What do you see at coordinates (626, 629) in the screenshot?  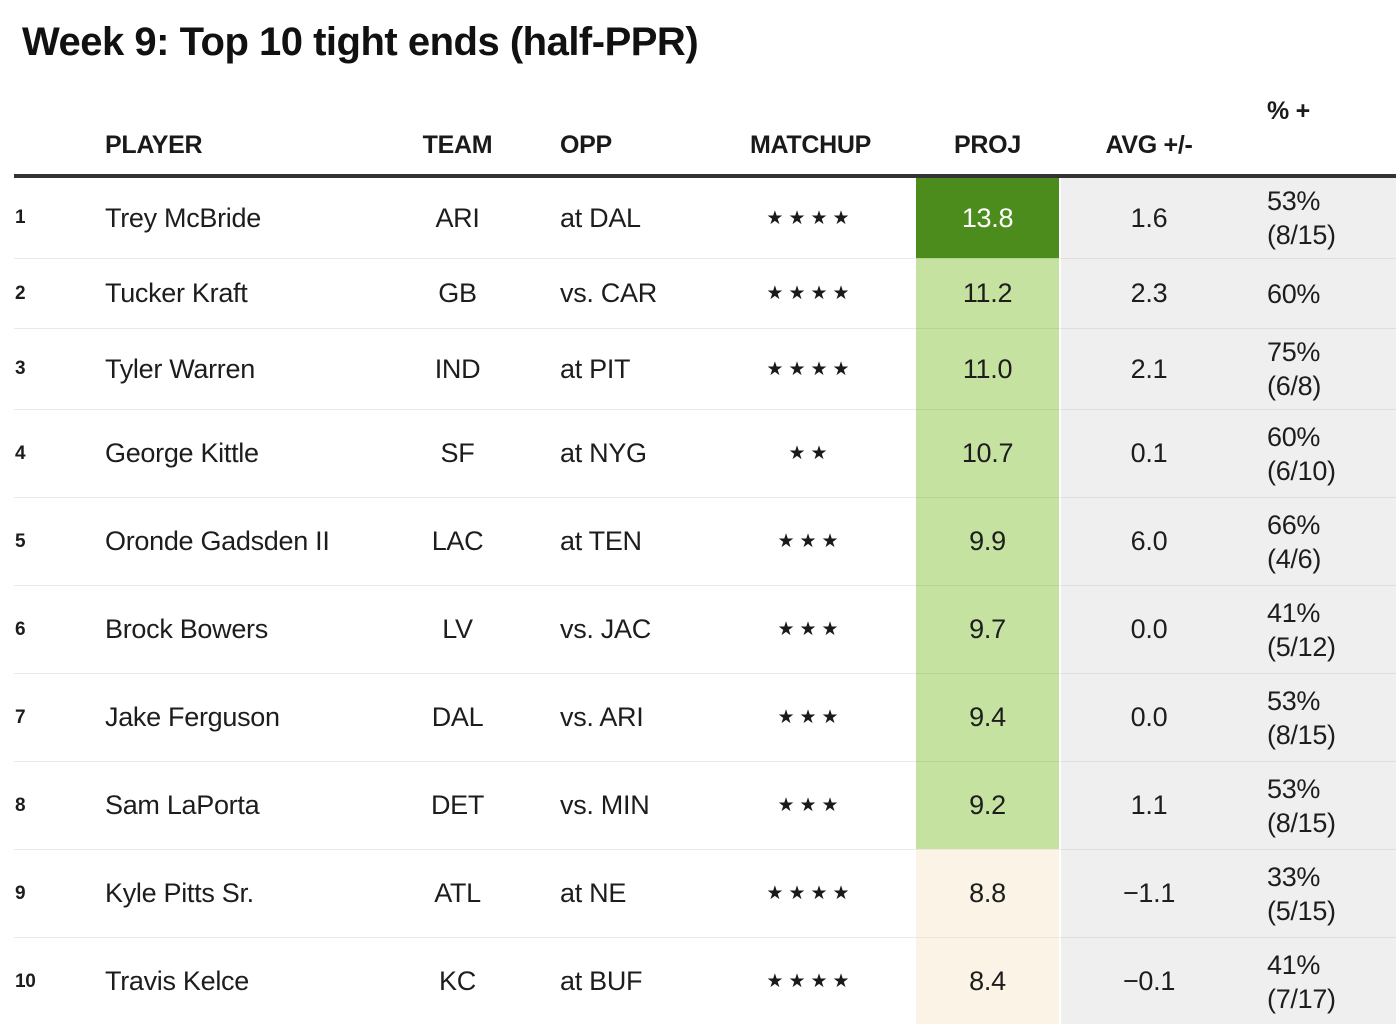 I see `opponent: vs. JAC` at bounding box center [626, 629].